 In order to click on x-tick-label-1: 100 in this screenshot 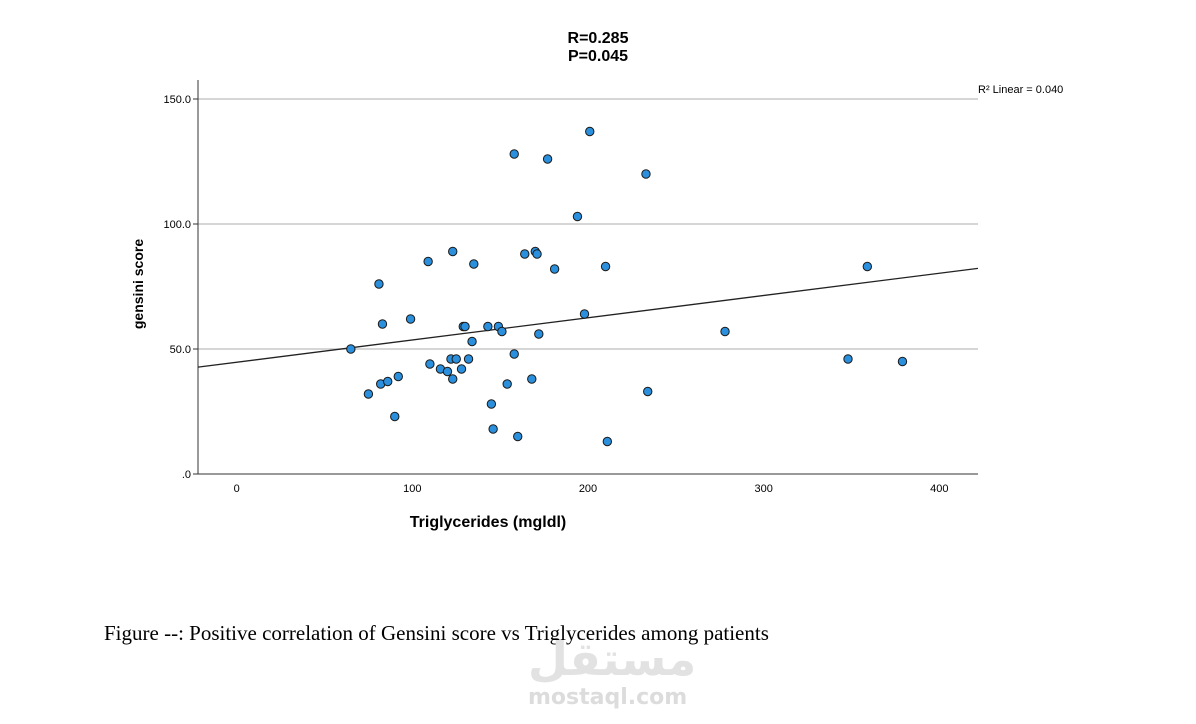, I will do `click(412, 489)`.